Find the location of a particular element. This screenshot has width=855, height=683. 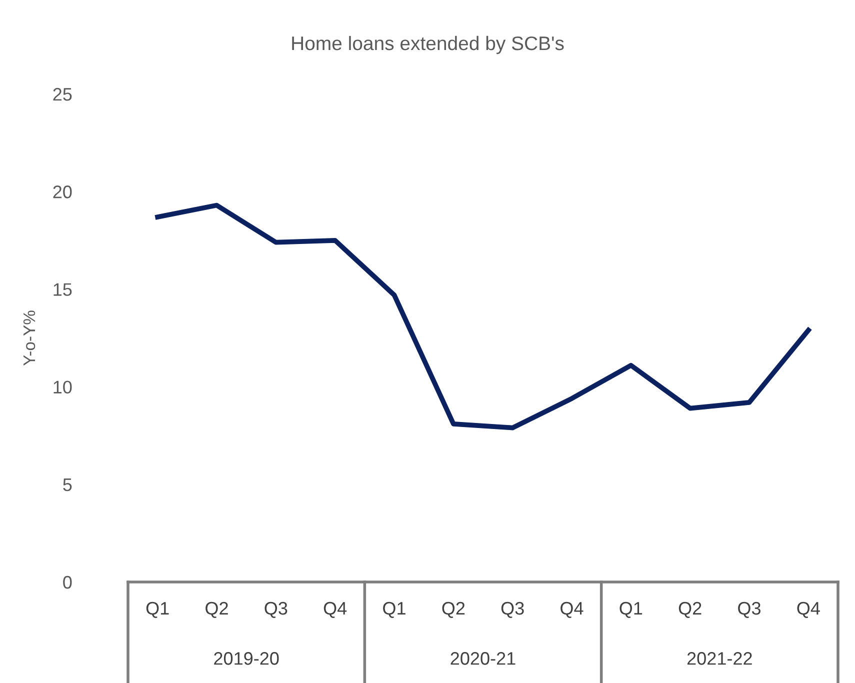

text: 2019-20 is located at coordinates (246, 658).